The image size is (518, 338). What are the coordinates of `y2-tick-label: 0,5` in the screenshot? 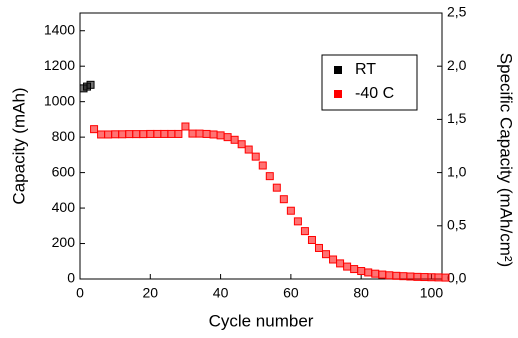 It's located at (457, 225).